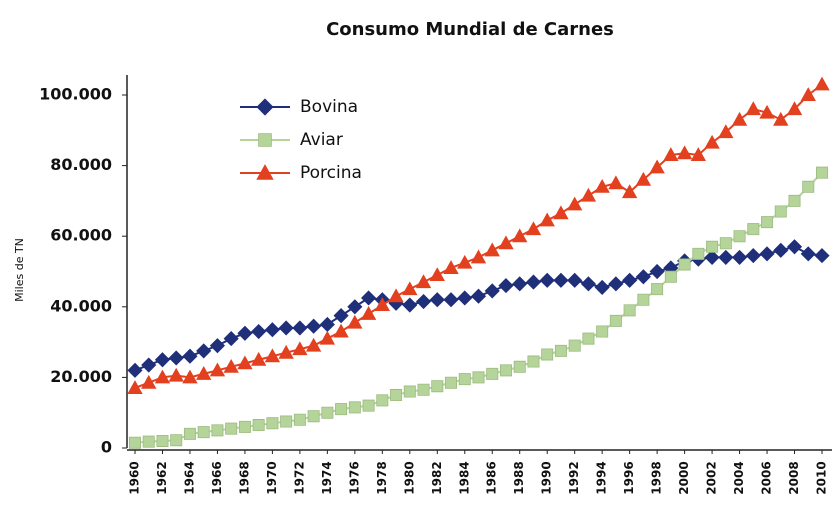 The height and width of the screenshot is (513, 838). What do you see at coordinates (602, 477) in the screenshot?
I see `x-tick-label: 1994` at bounding box center [602, 477].